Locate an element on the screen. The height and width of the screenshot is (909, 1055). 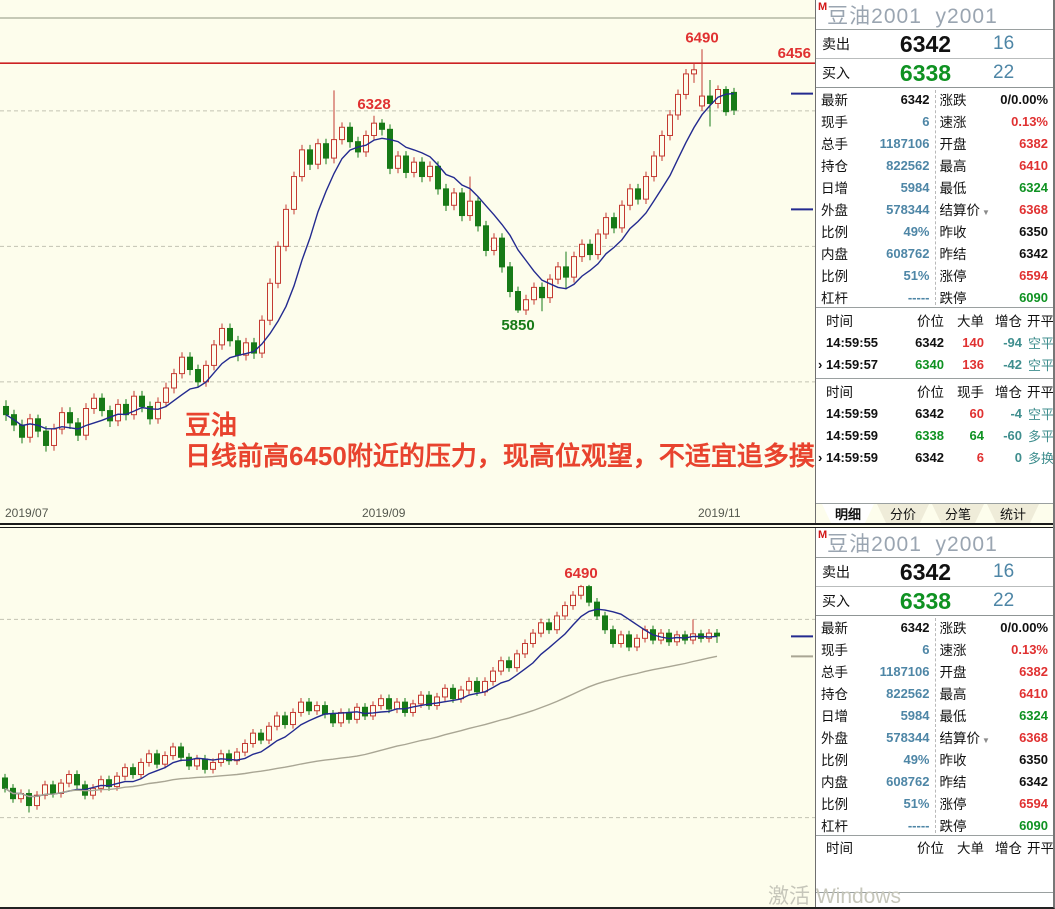
tab-tongji: 统计 is located at coordinates (1013, 513).